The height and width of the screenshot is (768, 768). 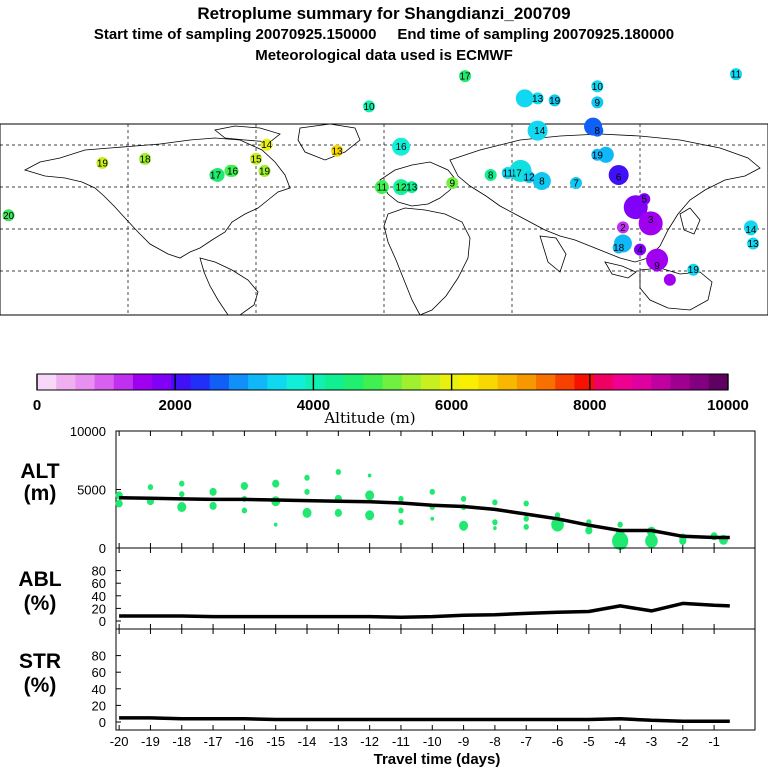 What do you see at coordinates (424, 517) in the screenshot?
I see `series-line-alt` at bounding box center [424, 517].